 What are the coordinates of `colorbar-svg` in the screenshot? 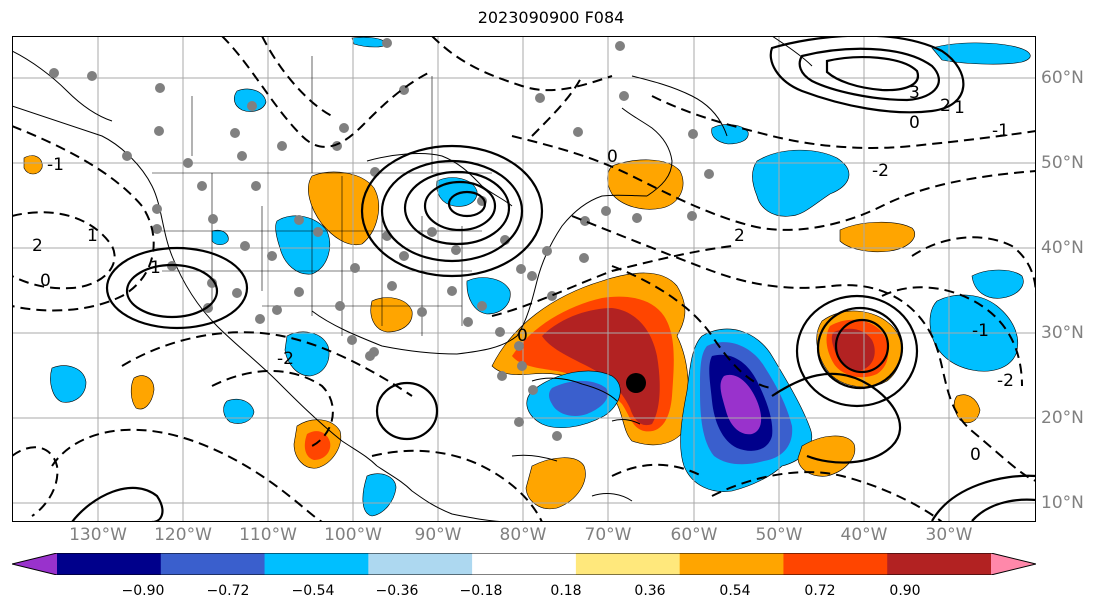 It's located at (524, 564).